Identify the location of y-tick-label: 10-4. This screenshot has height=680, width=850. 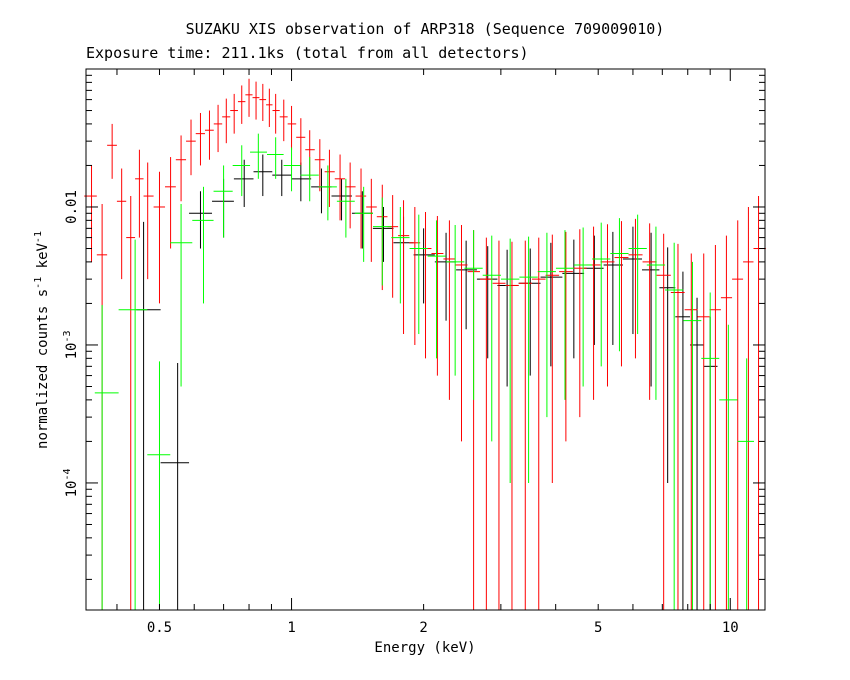
(71, 482).